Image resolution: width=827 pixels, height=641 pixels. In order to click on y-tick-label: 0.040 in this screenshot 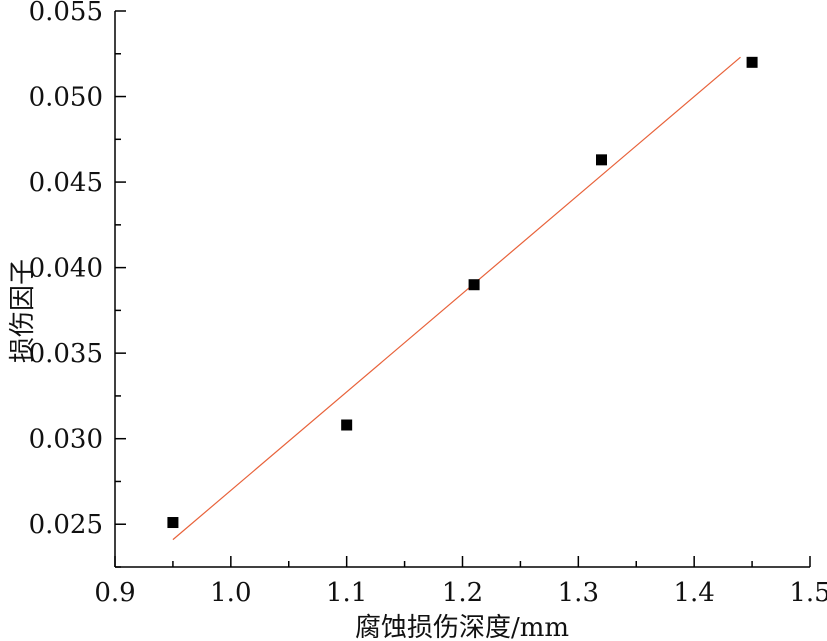, I will do `click(66, 269)`.